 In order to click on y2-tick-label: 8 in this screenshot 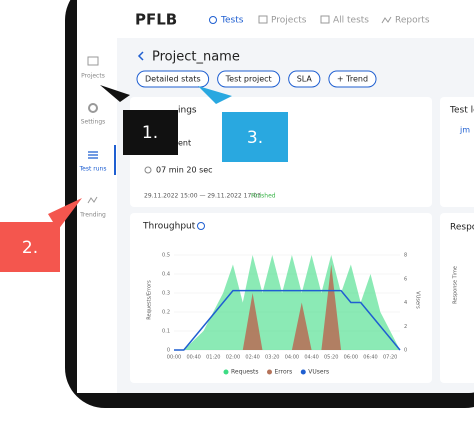, I will do `click(405, 256)`.